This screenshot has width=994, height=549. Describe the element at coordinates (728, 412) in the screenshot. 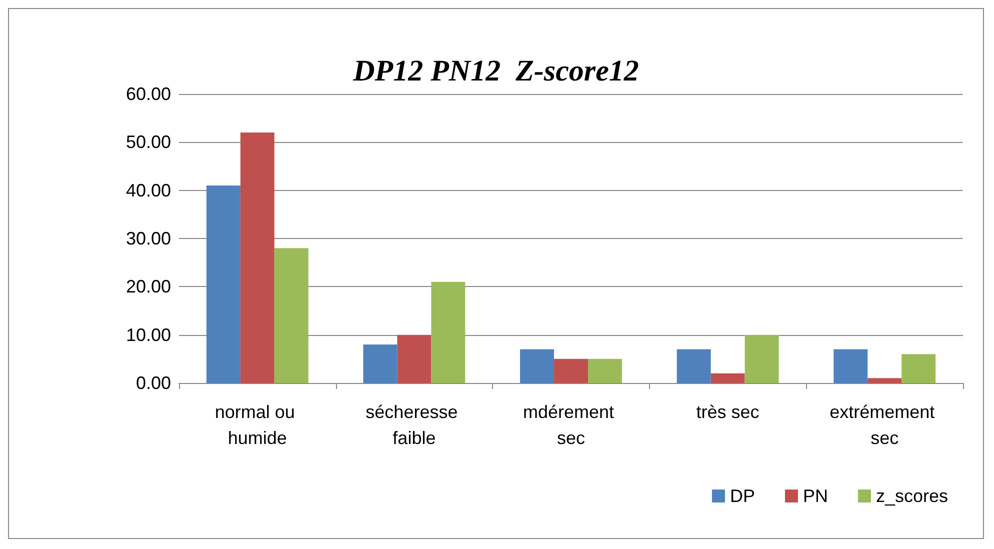

I see `x-tick-label: très sec` at that location.